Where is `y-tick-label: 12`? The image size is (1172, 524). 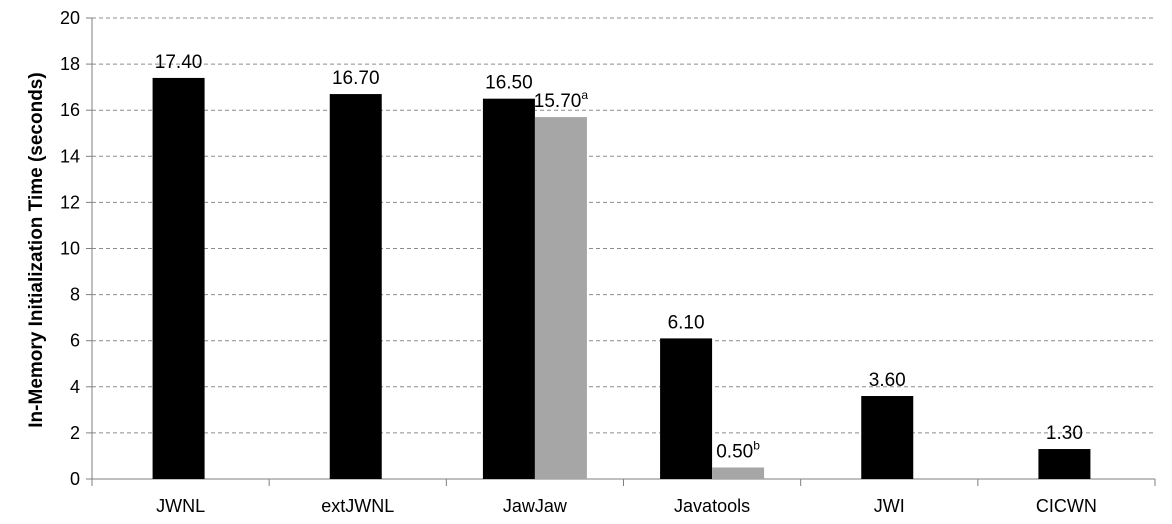 y-tick-label: 12 is located at coordinates (70, 202).